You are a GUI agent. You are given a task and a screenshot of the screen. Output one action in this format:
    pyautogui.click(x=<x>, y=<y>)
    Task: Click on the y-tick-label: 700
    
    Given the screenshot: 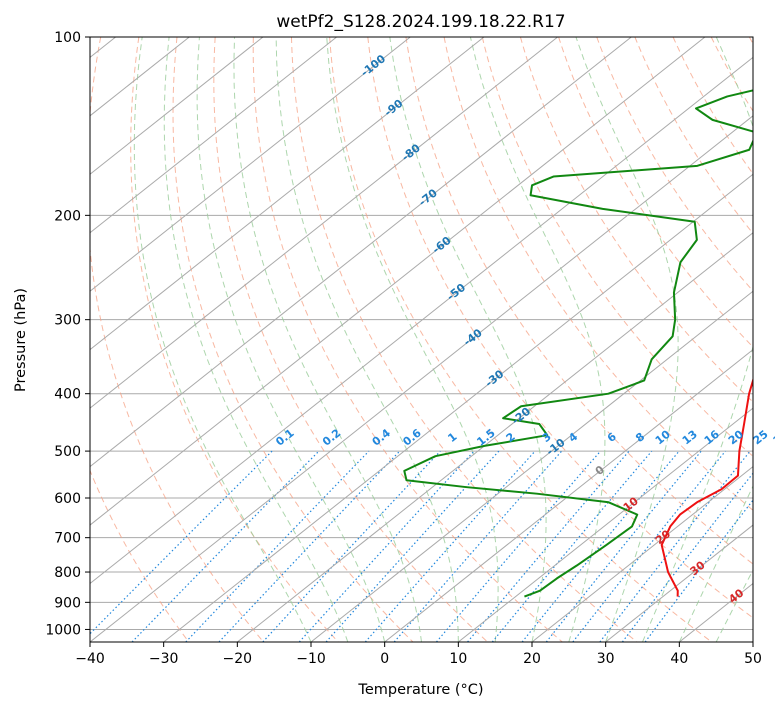 What is the action you would take?
    pyautogui.click(x=67, y=539)
    